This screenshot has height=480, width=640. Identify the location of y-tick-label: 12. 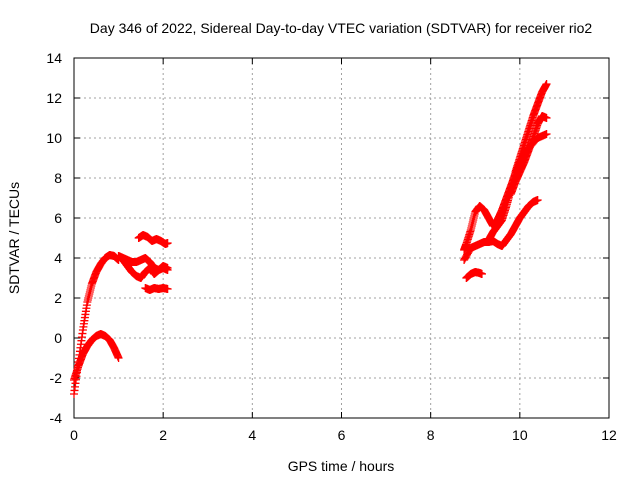
(54, 98).